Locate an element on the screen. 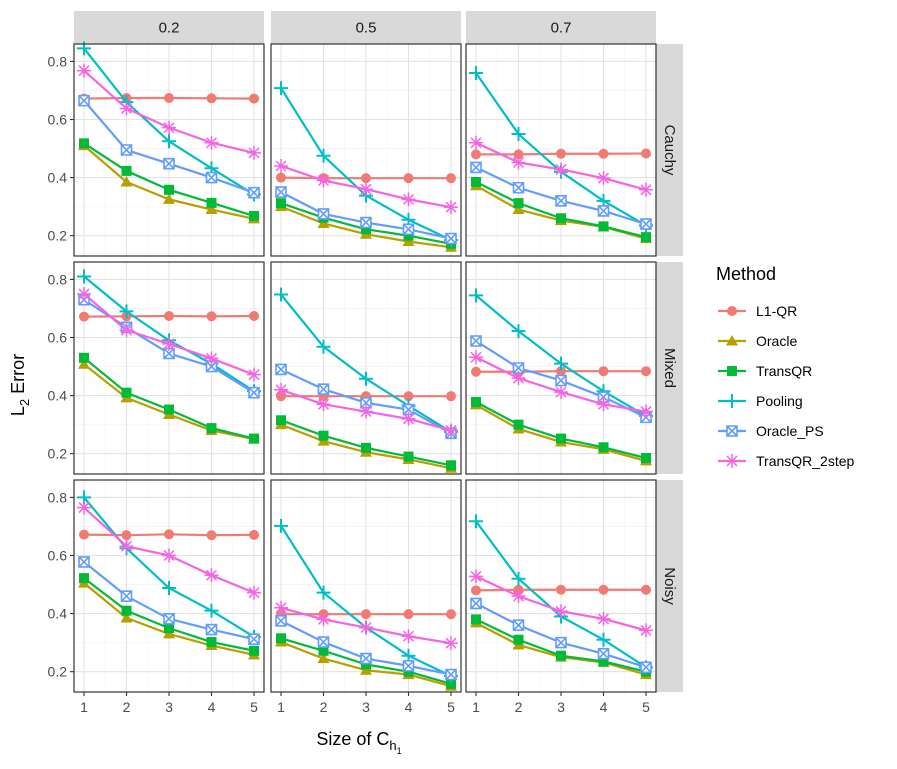 Image resolution: width=897 pixels, height=769 pixels. legend-title: Method is located at coordinates (746, 274).